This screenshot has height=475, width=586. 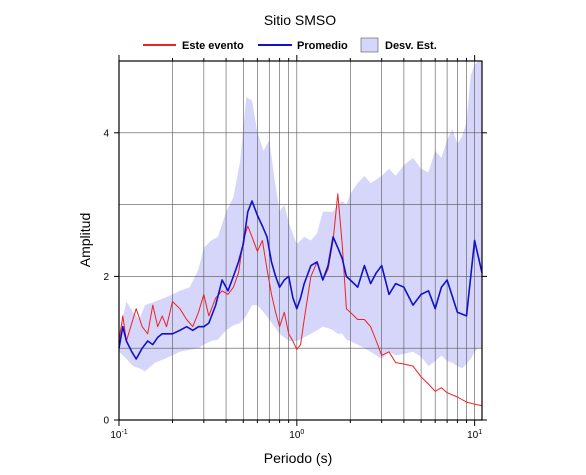 I want to click on legend-event-label: Este evento, so click(x=213, y=46).